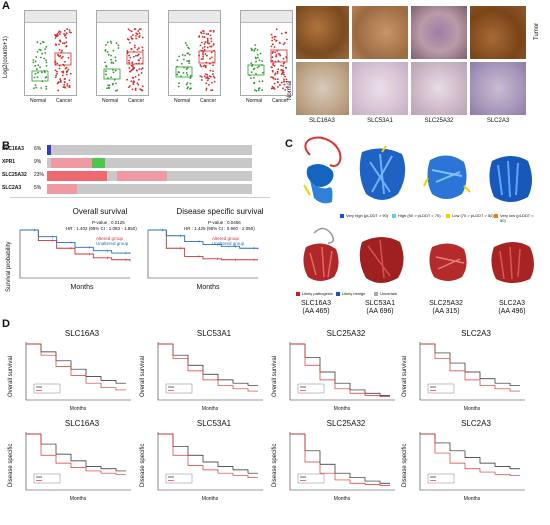 The image size is (550, 525). I want to click on legend-very-high: Very high (pLDDT > 90), so click(367, 215).